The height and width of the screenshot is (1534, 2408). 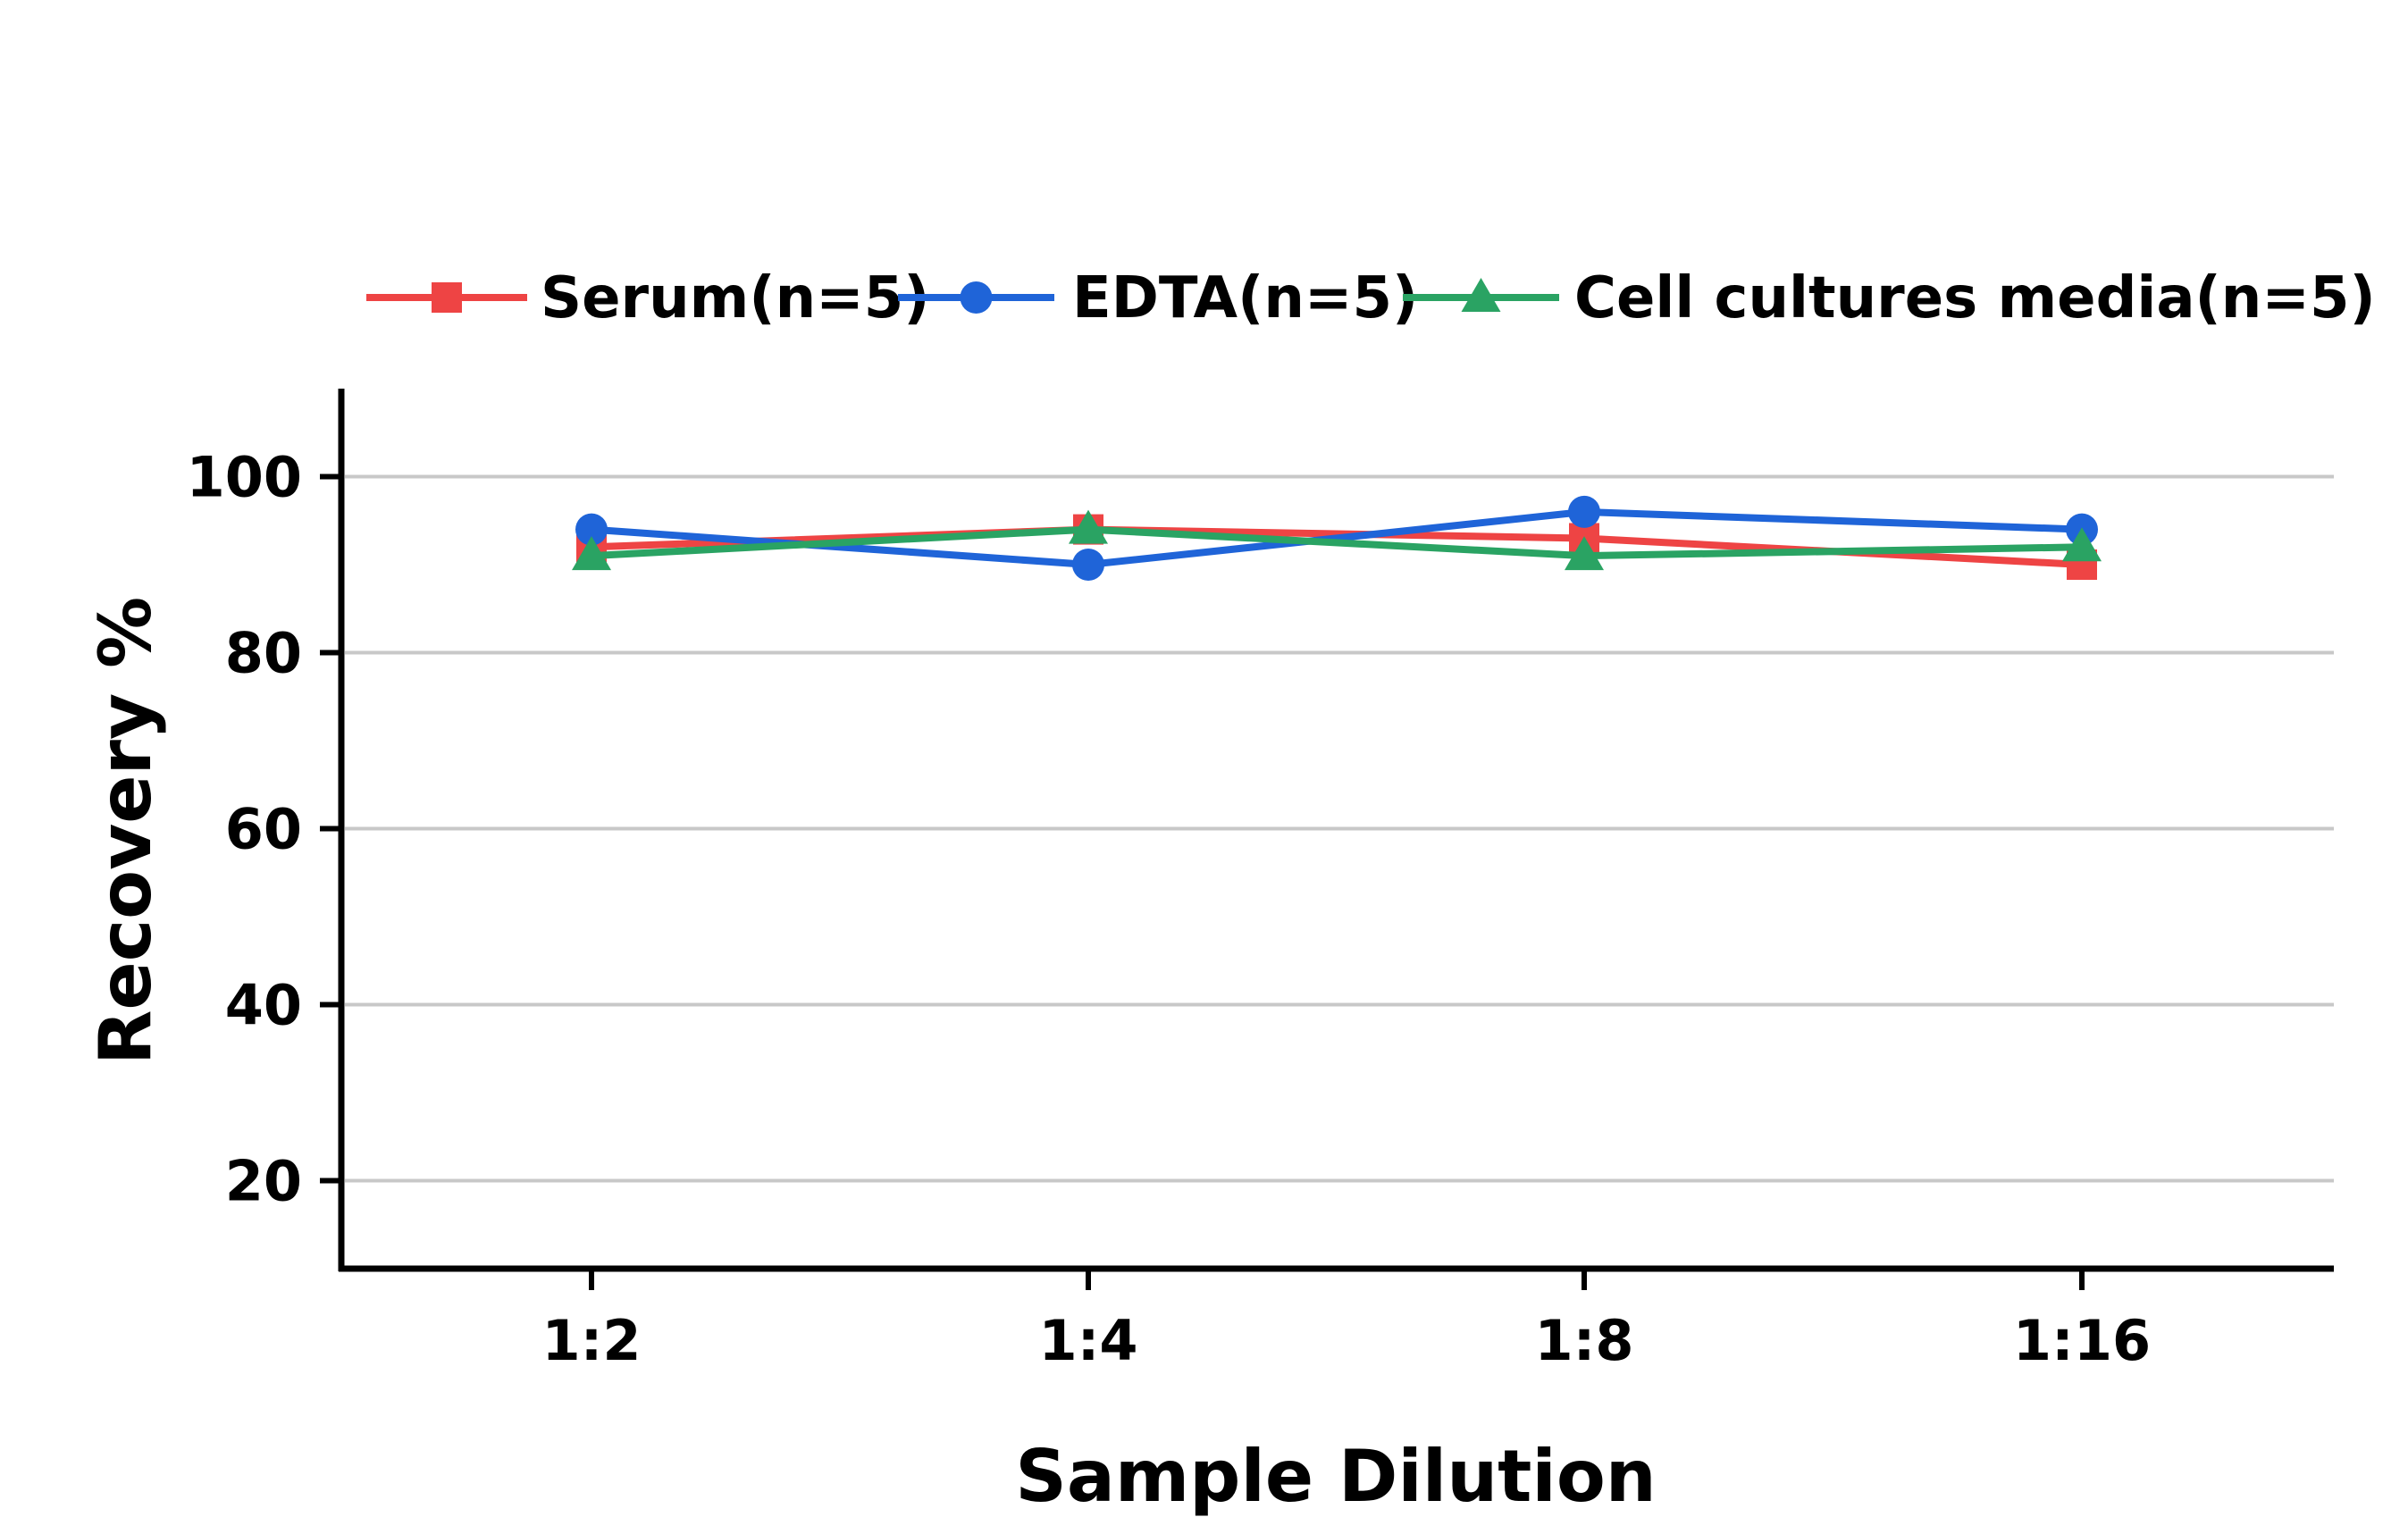 I want to click on x-axis-title: Sample Dilution, so click(x=1336, y=1476).